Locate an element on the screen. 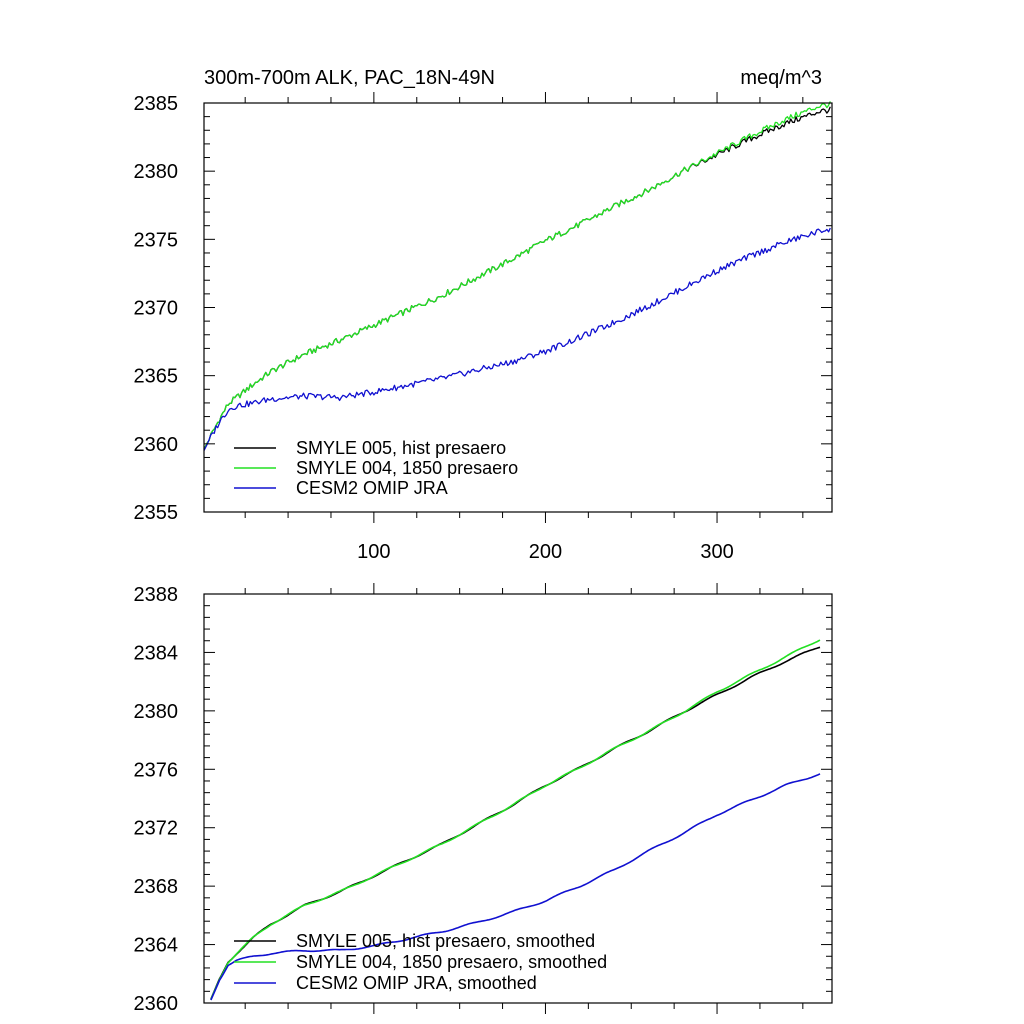 This screenshot has width=1024, height=1024. legend-label-2: CESM2 OMIP JRA is located at coordinates (372, 488).